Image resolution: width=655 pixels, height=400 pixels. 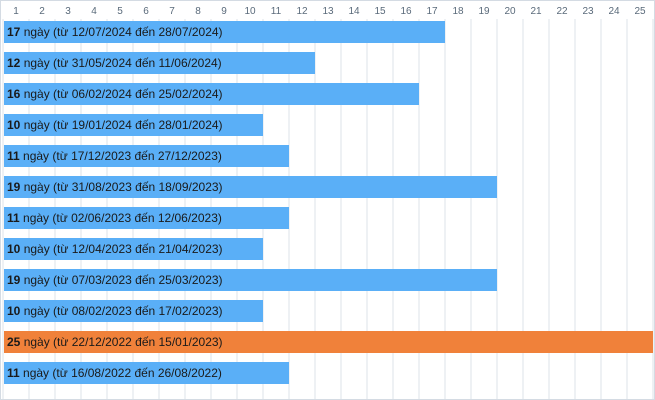 What do you see at coordinates (121, 311) in the screenshot?
I see `bar-range-text: ngày (từ 08/02/2023 đến 17/02/2023)` at bounding box center [121, 311].